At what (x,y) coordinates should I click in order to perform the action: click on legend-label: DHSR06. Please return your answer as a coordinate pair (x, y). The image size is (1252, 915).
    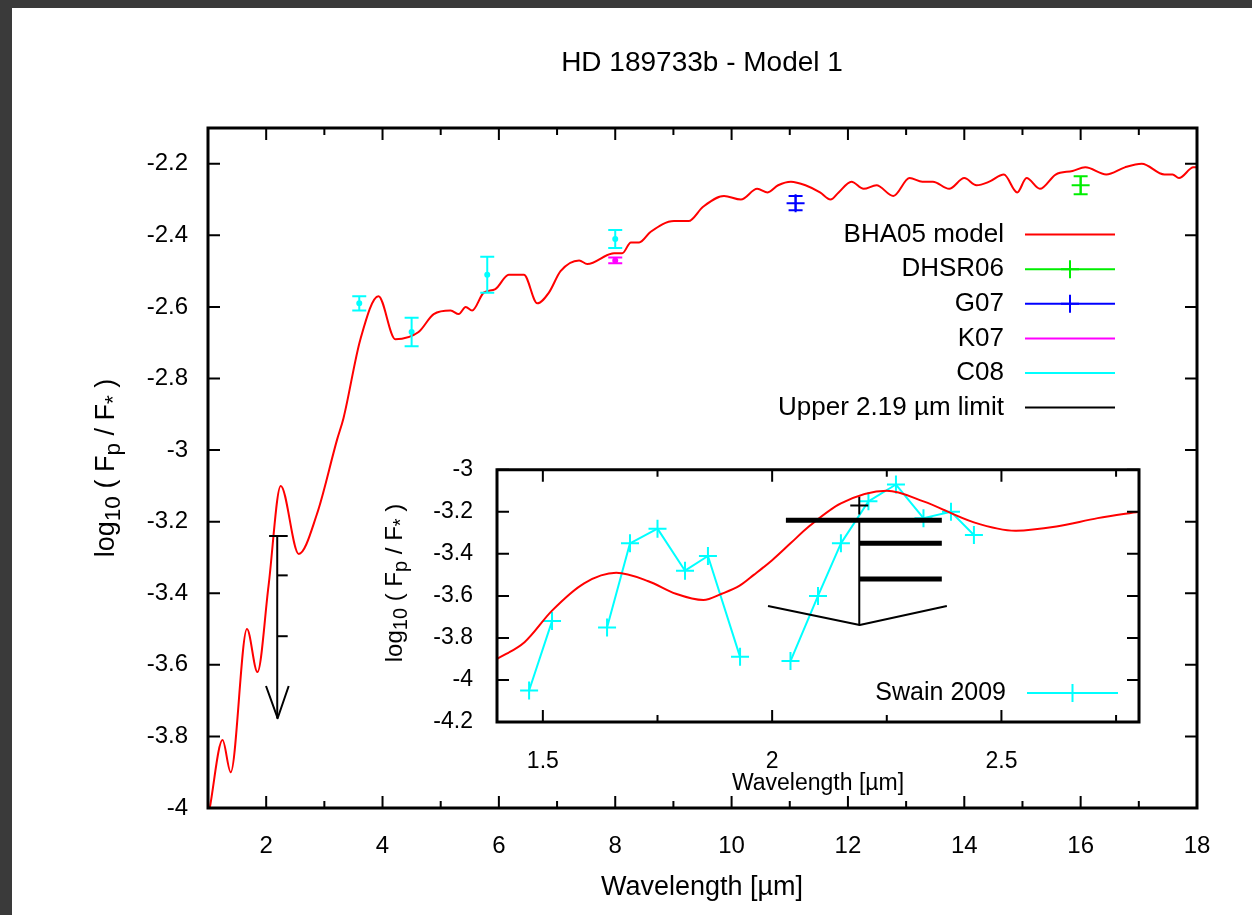
    Looking at the image, I should click on (952, 267).